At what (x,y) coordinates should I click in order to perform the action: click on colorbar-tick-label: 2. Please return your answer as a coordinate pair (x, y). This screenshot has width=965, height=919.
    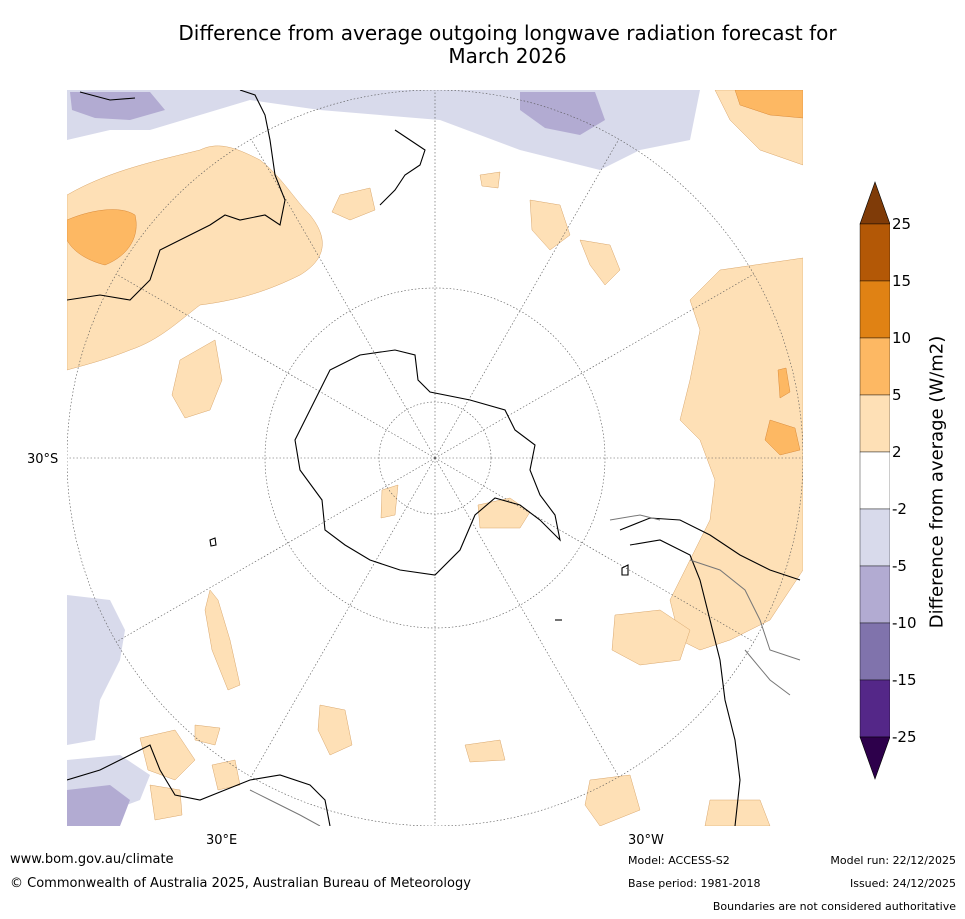
    Looking at the image, I should click on (897, 452).